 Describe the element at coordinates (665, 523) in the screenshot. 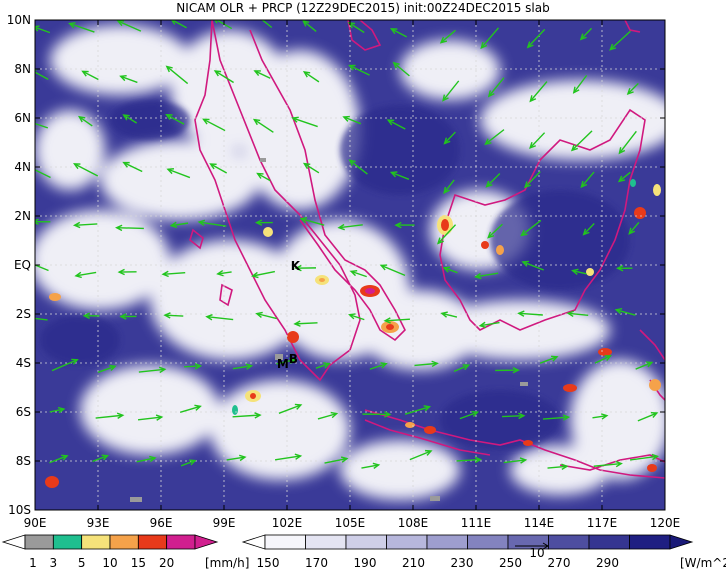

I see `lon-label: 120E` at that location.